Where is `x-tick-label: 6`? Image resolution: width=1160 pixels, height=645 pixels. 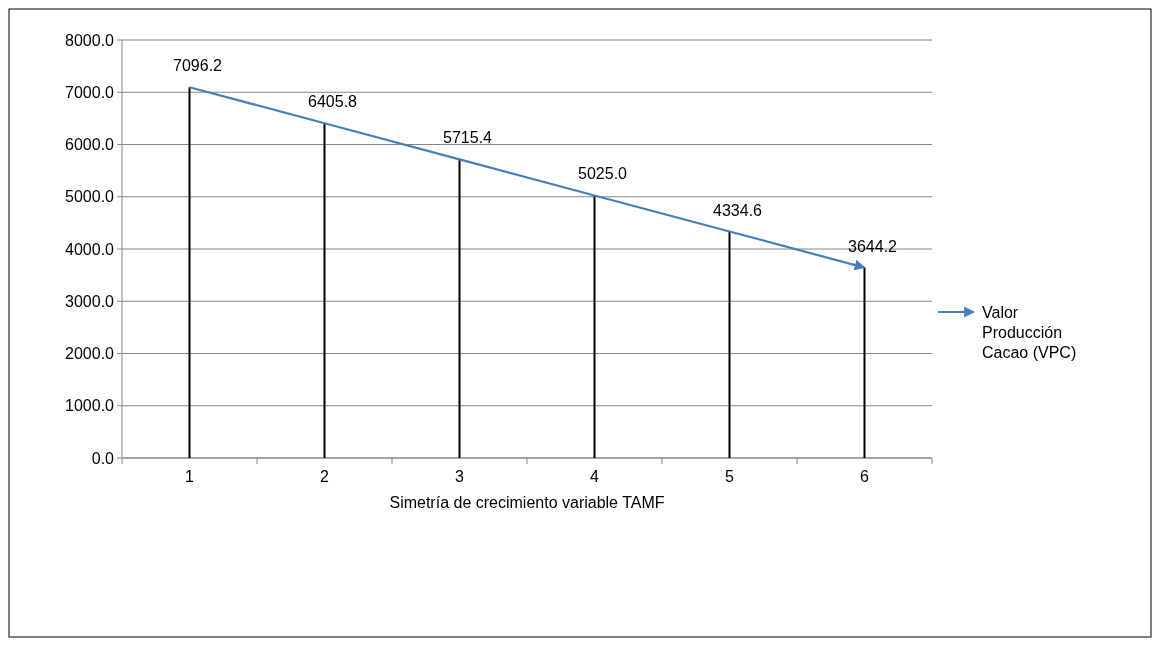
x-tick-label: 6 is located at coordinates (865, 476).